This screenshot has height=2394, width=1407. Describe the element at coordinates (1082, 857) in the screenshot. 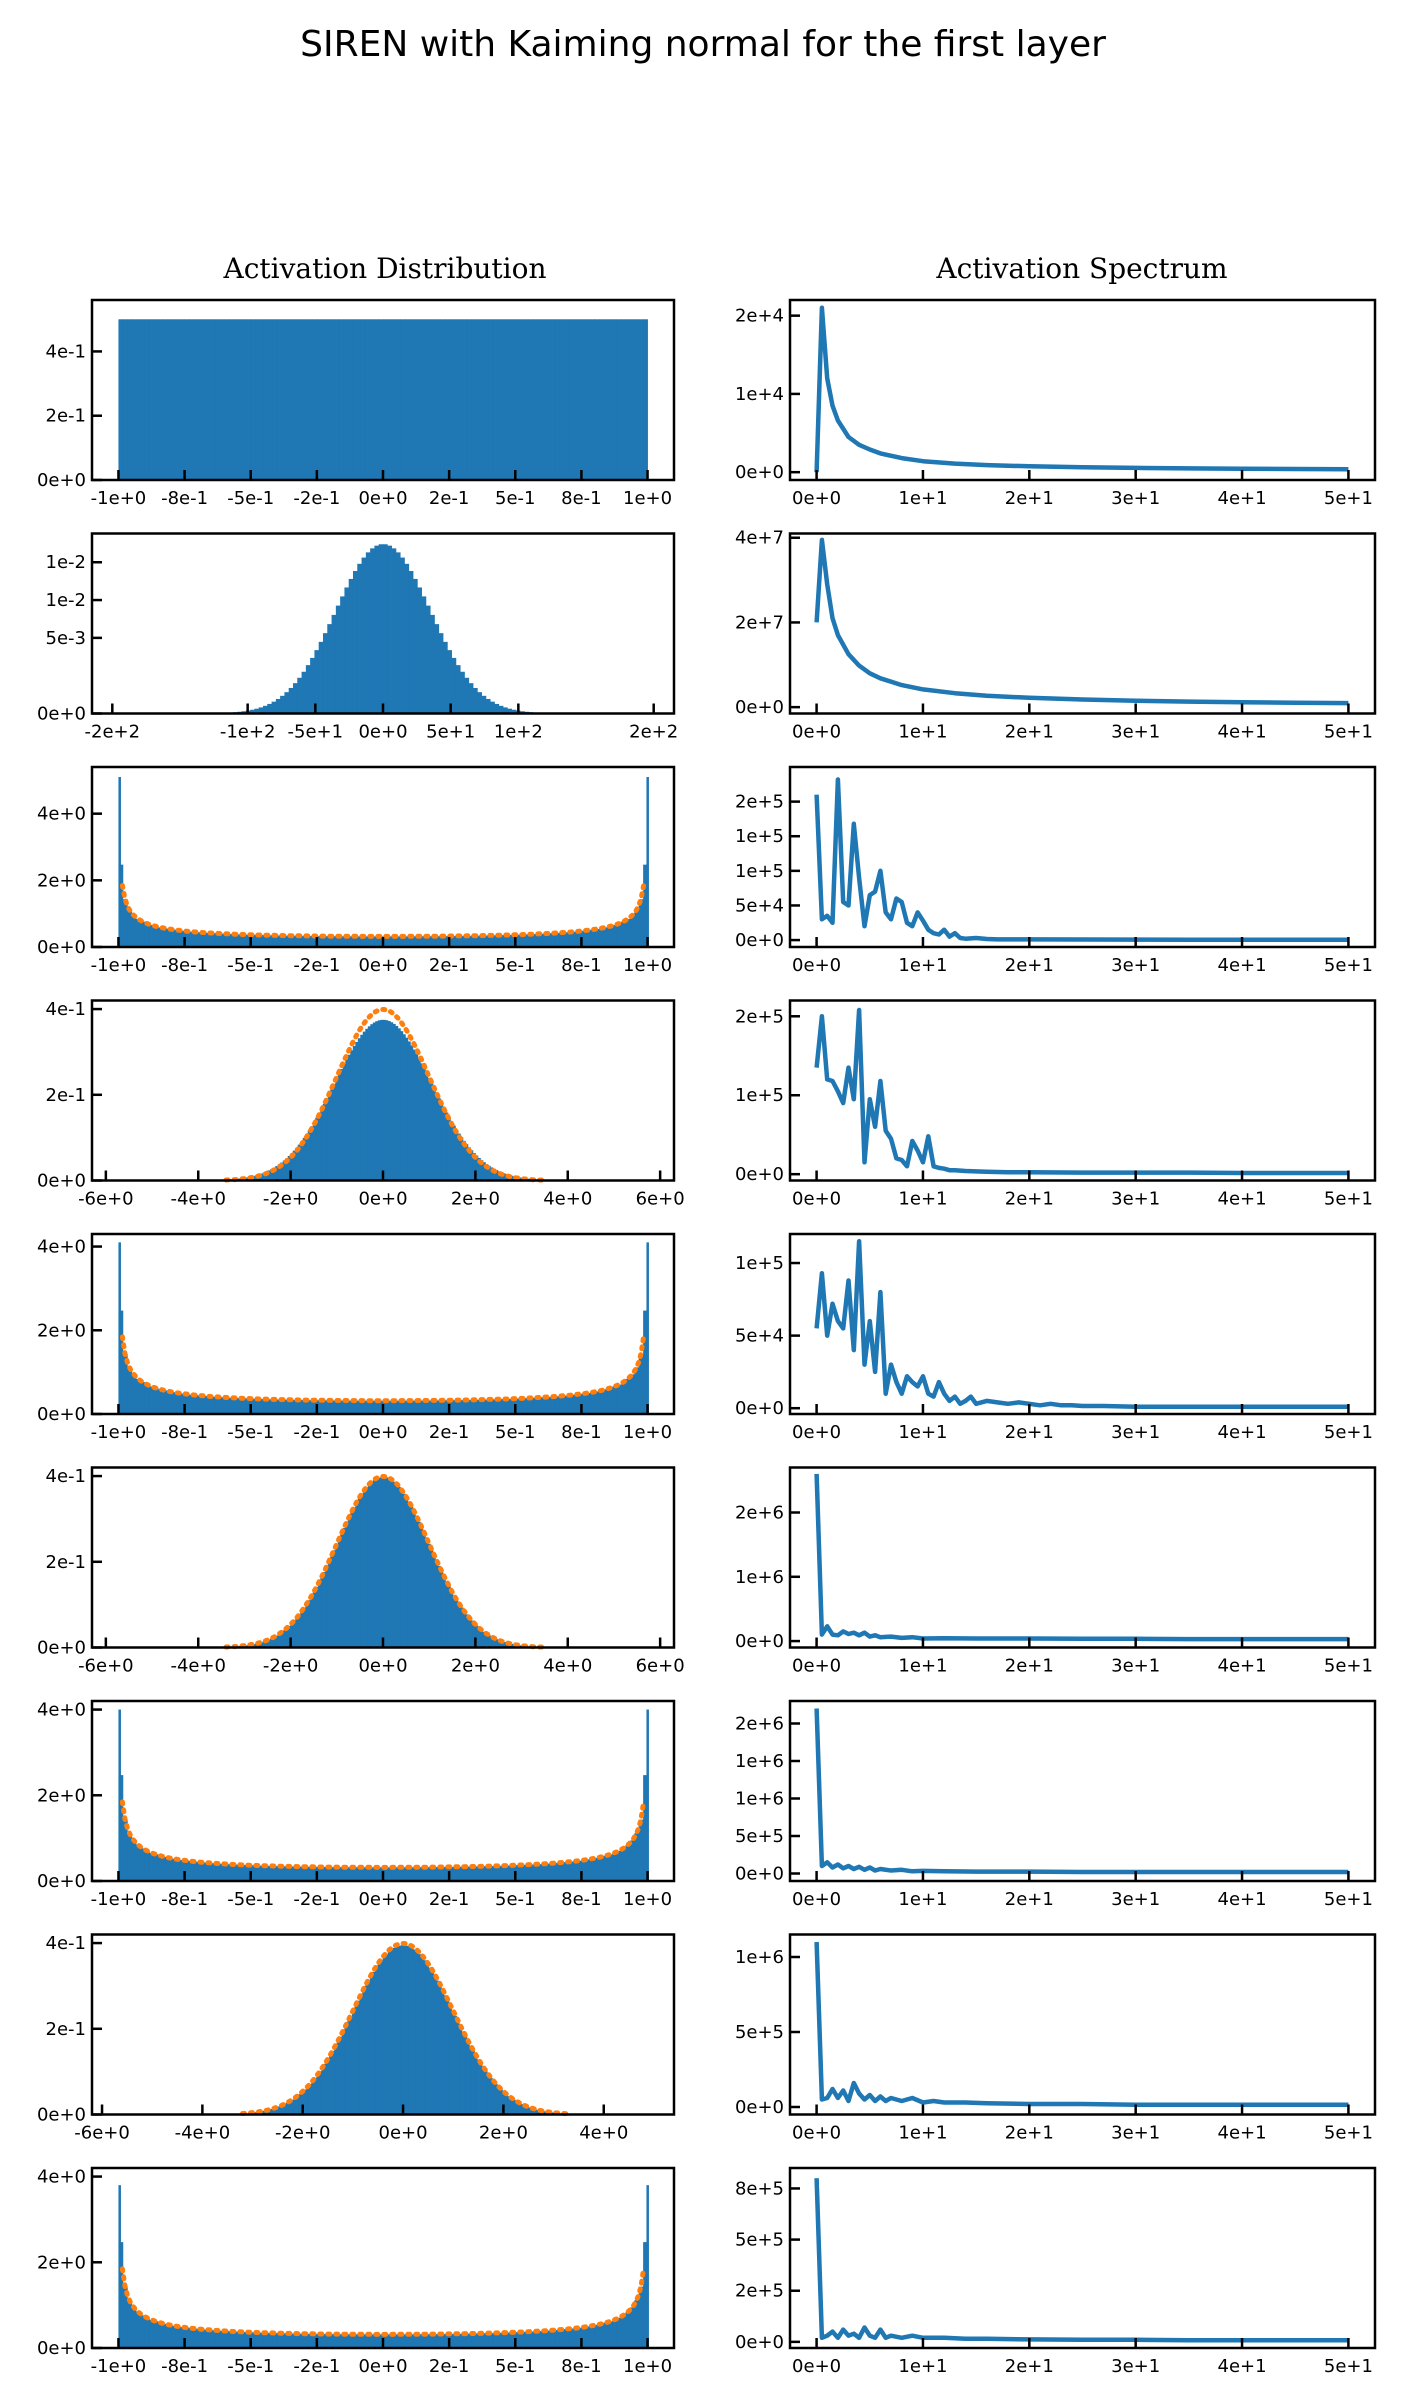

I see `axes-frame-spec-r2` at that location.